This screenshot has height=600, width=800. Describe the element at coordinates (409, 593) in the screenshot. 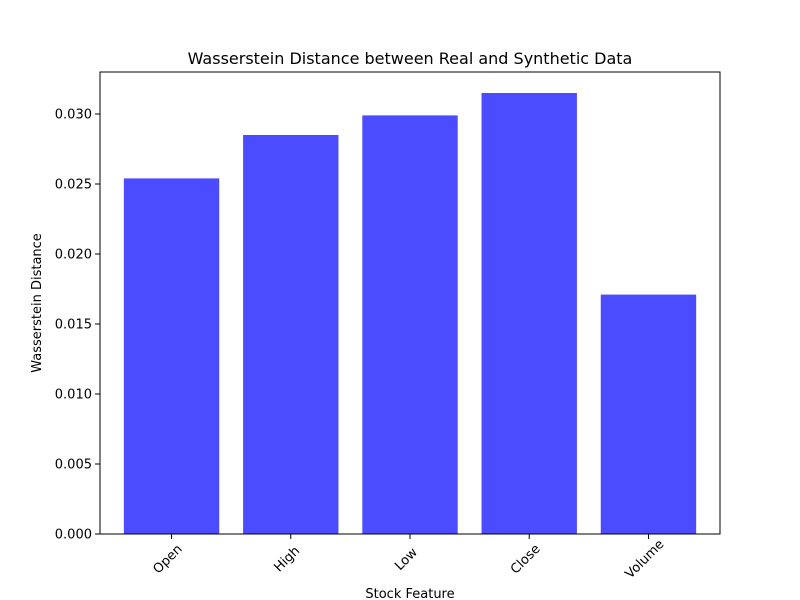

I see `x-axis-label: Stock Feature` at that location.